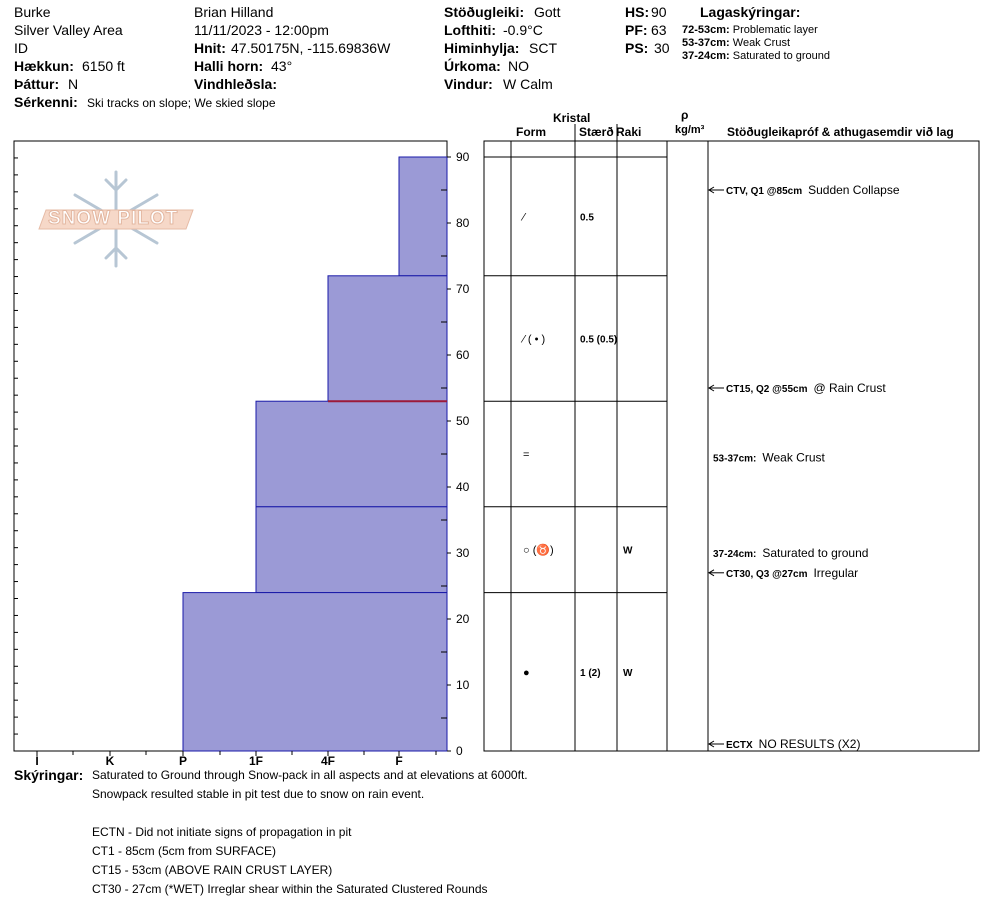 This screenshot has width=994, height=916. Describe the element at coordinates (659, 12) in the screenshot. I see `hs-value: 90` at that location.